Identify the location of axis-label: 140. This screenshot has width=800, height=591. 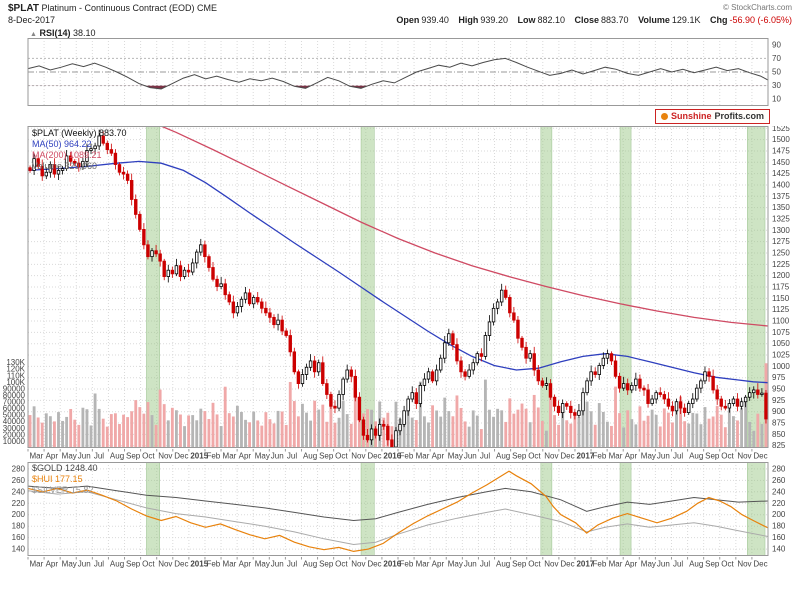
(19, 549).